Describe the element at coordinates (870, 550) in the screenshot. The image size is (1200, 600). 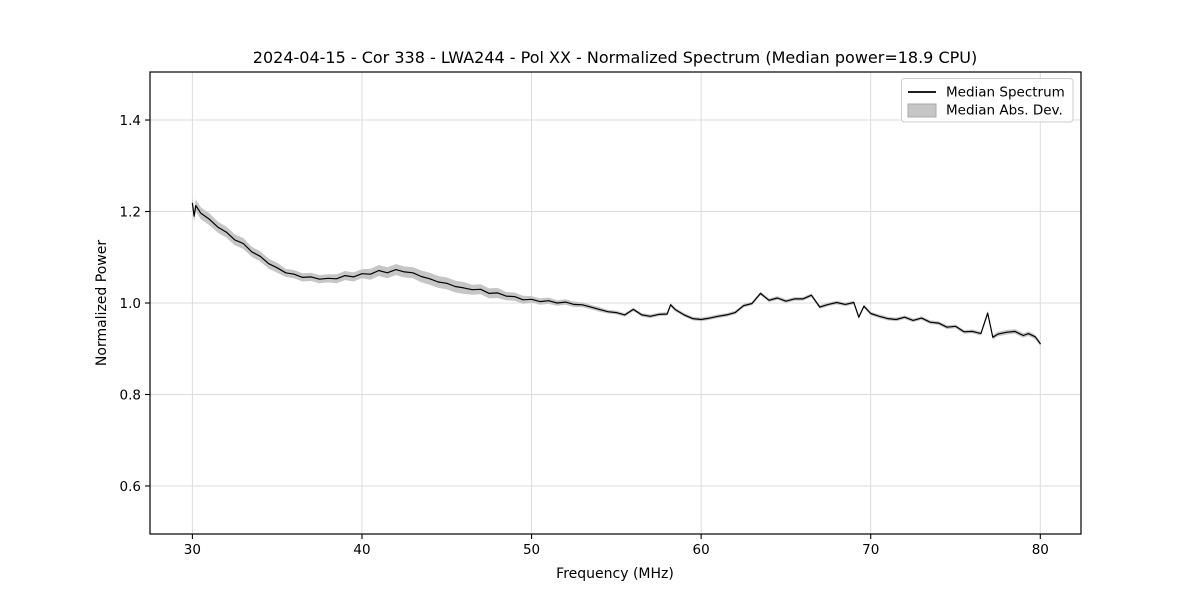
I see `x-tick-label: 70` at that location.